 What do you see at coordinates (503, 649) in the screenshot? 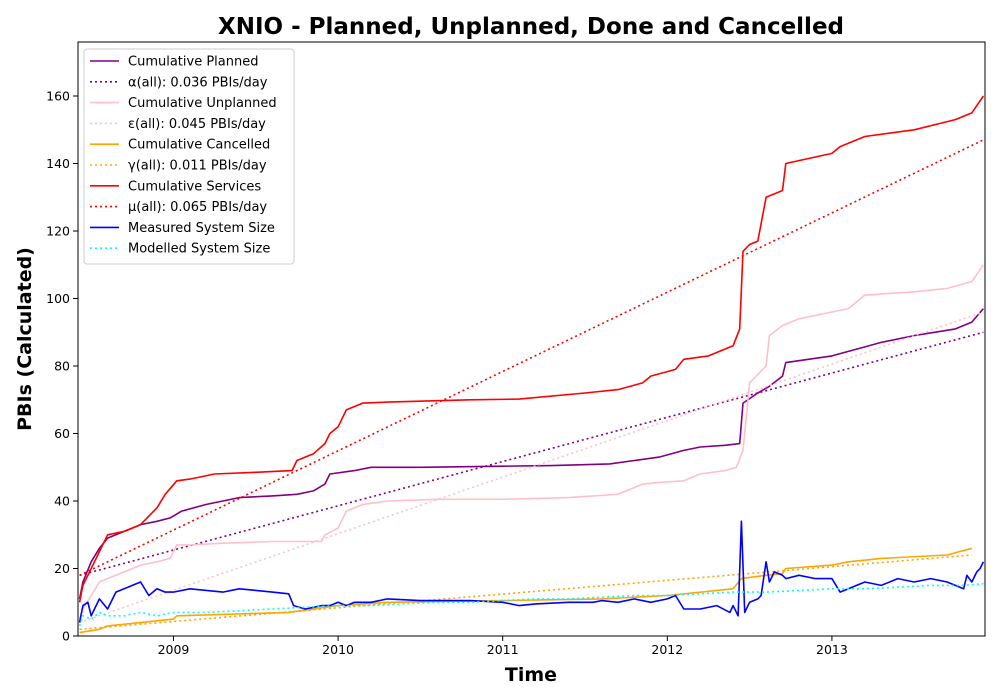
I see `x-tick-label: 2011` at bounding box center [503, 649].